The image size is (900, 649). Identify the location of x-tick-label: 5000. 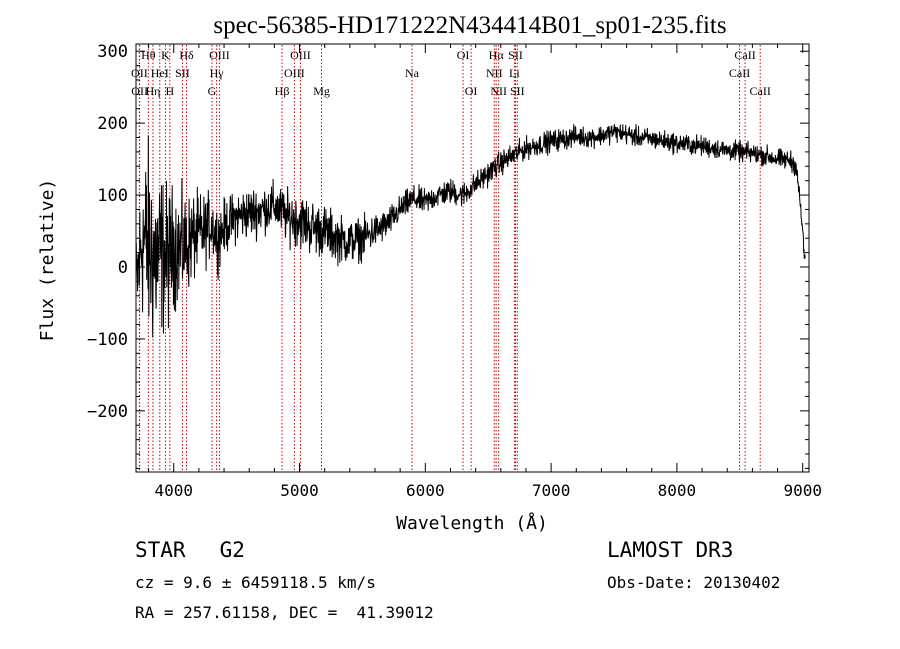
(299, 490).